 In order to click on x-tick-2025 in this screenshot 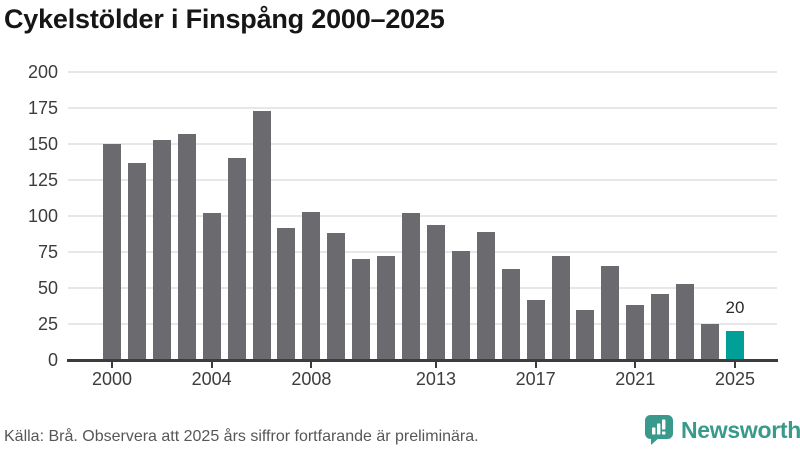, I will do `click(735, 365)`.